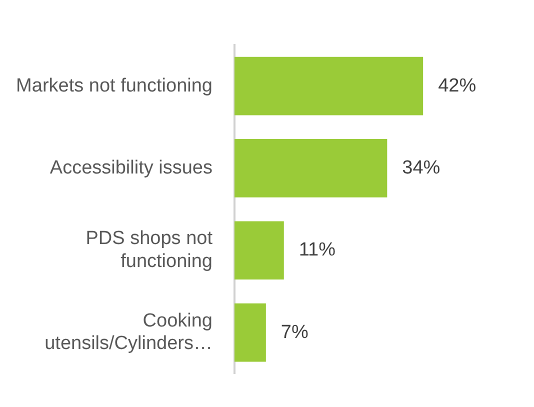 The width and height of the screenshot is (534, 407). What do you see at coordinates (114, 85) in the screenshot?
I see `y-tick-label: Markets not functioning` at bounding box center [114, 85].